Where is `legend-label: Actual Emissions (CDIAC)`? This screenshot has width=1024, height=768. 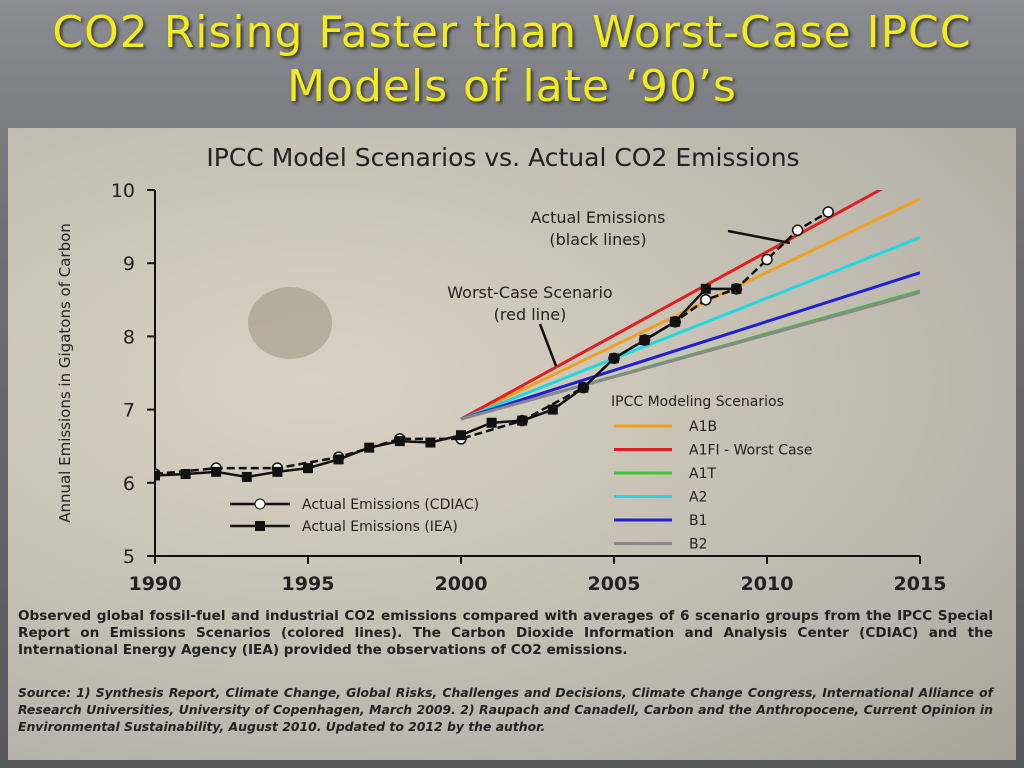 legend-label: Actual Emissions (CDIAC) is located at coordinates (390, 505).